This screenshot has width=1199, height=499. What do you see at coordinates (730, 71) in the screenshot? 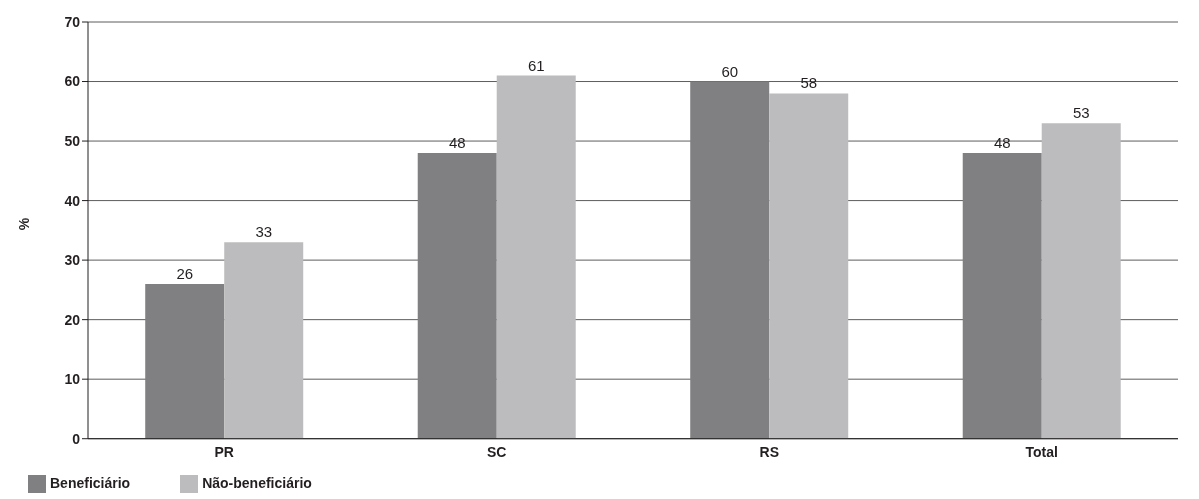
I see `data-label: 60` at bounding box center [730, 71].